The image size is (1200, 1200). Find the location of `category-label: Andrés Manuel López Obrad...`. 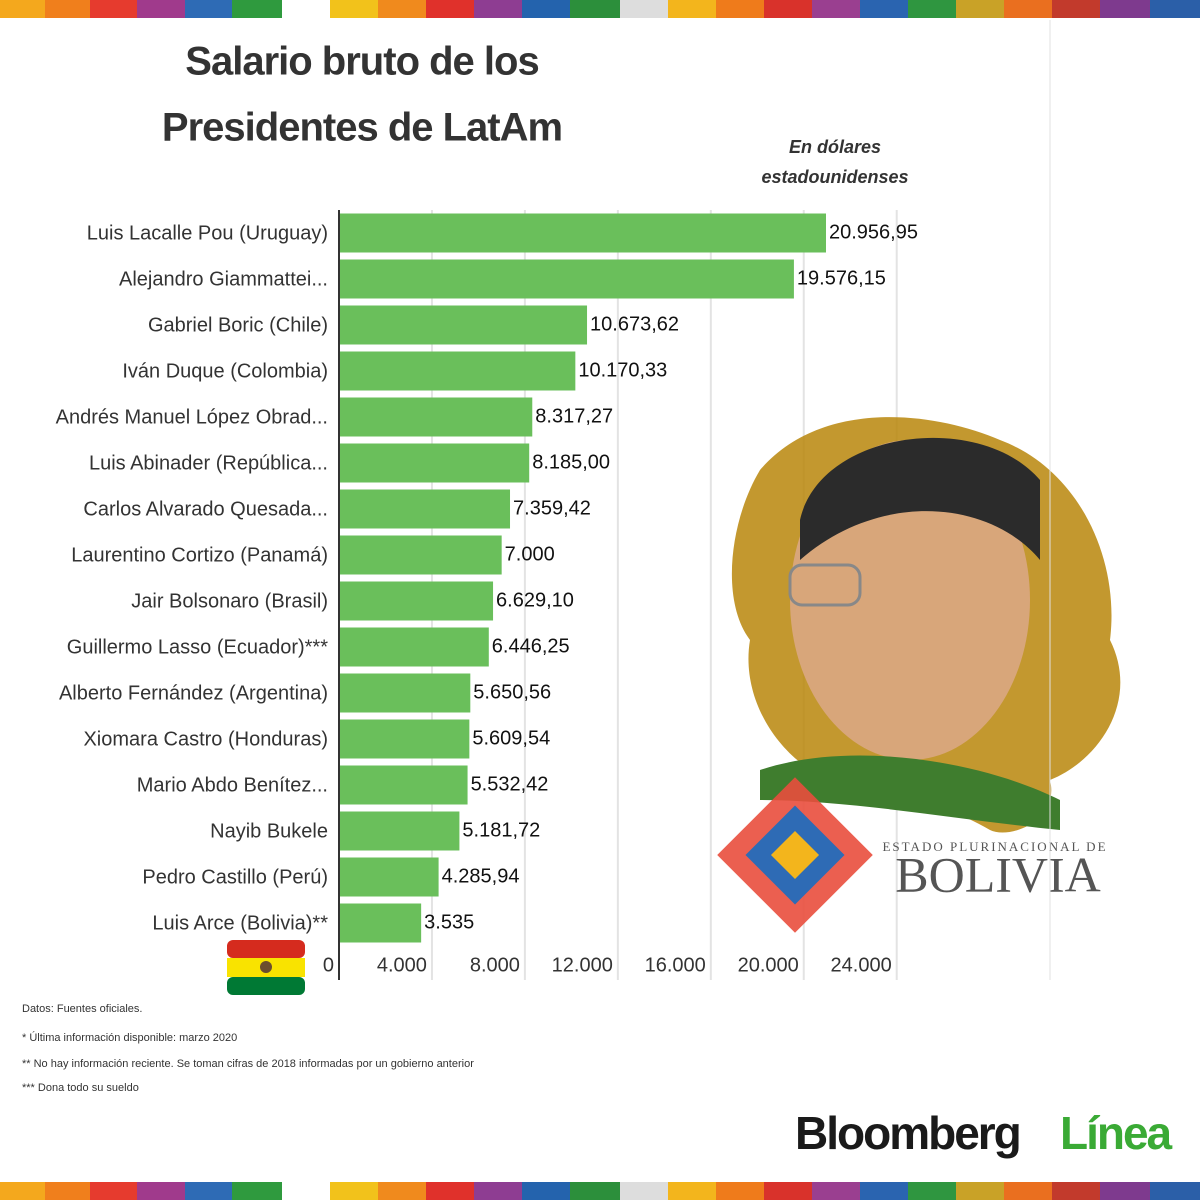

category-label: Andrés Manuel López Obrad... is located at coordinates (192, 417).